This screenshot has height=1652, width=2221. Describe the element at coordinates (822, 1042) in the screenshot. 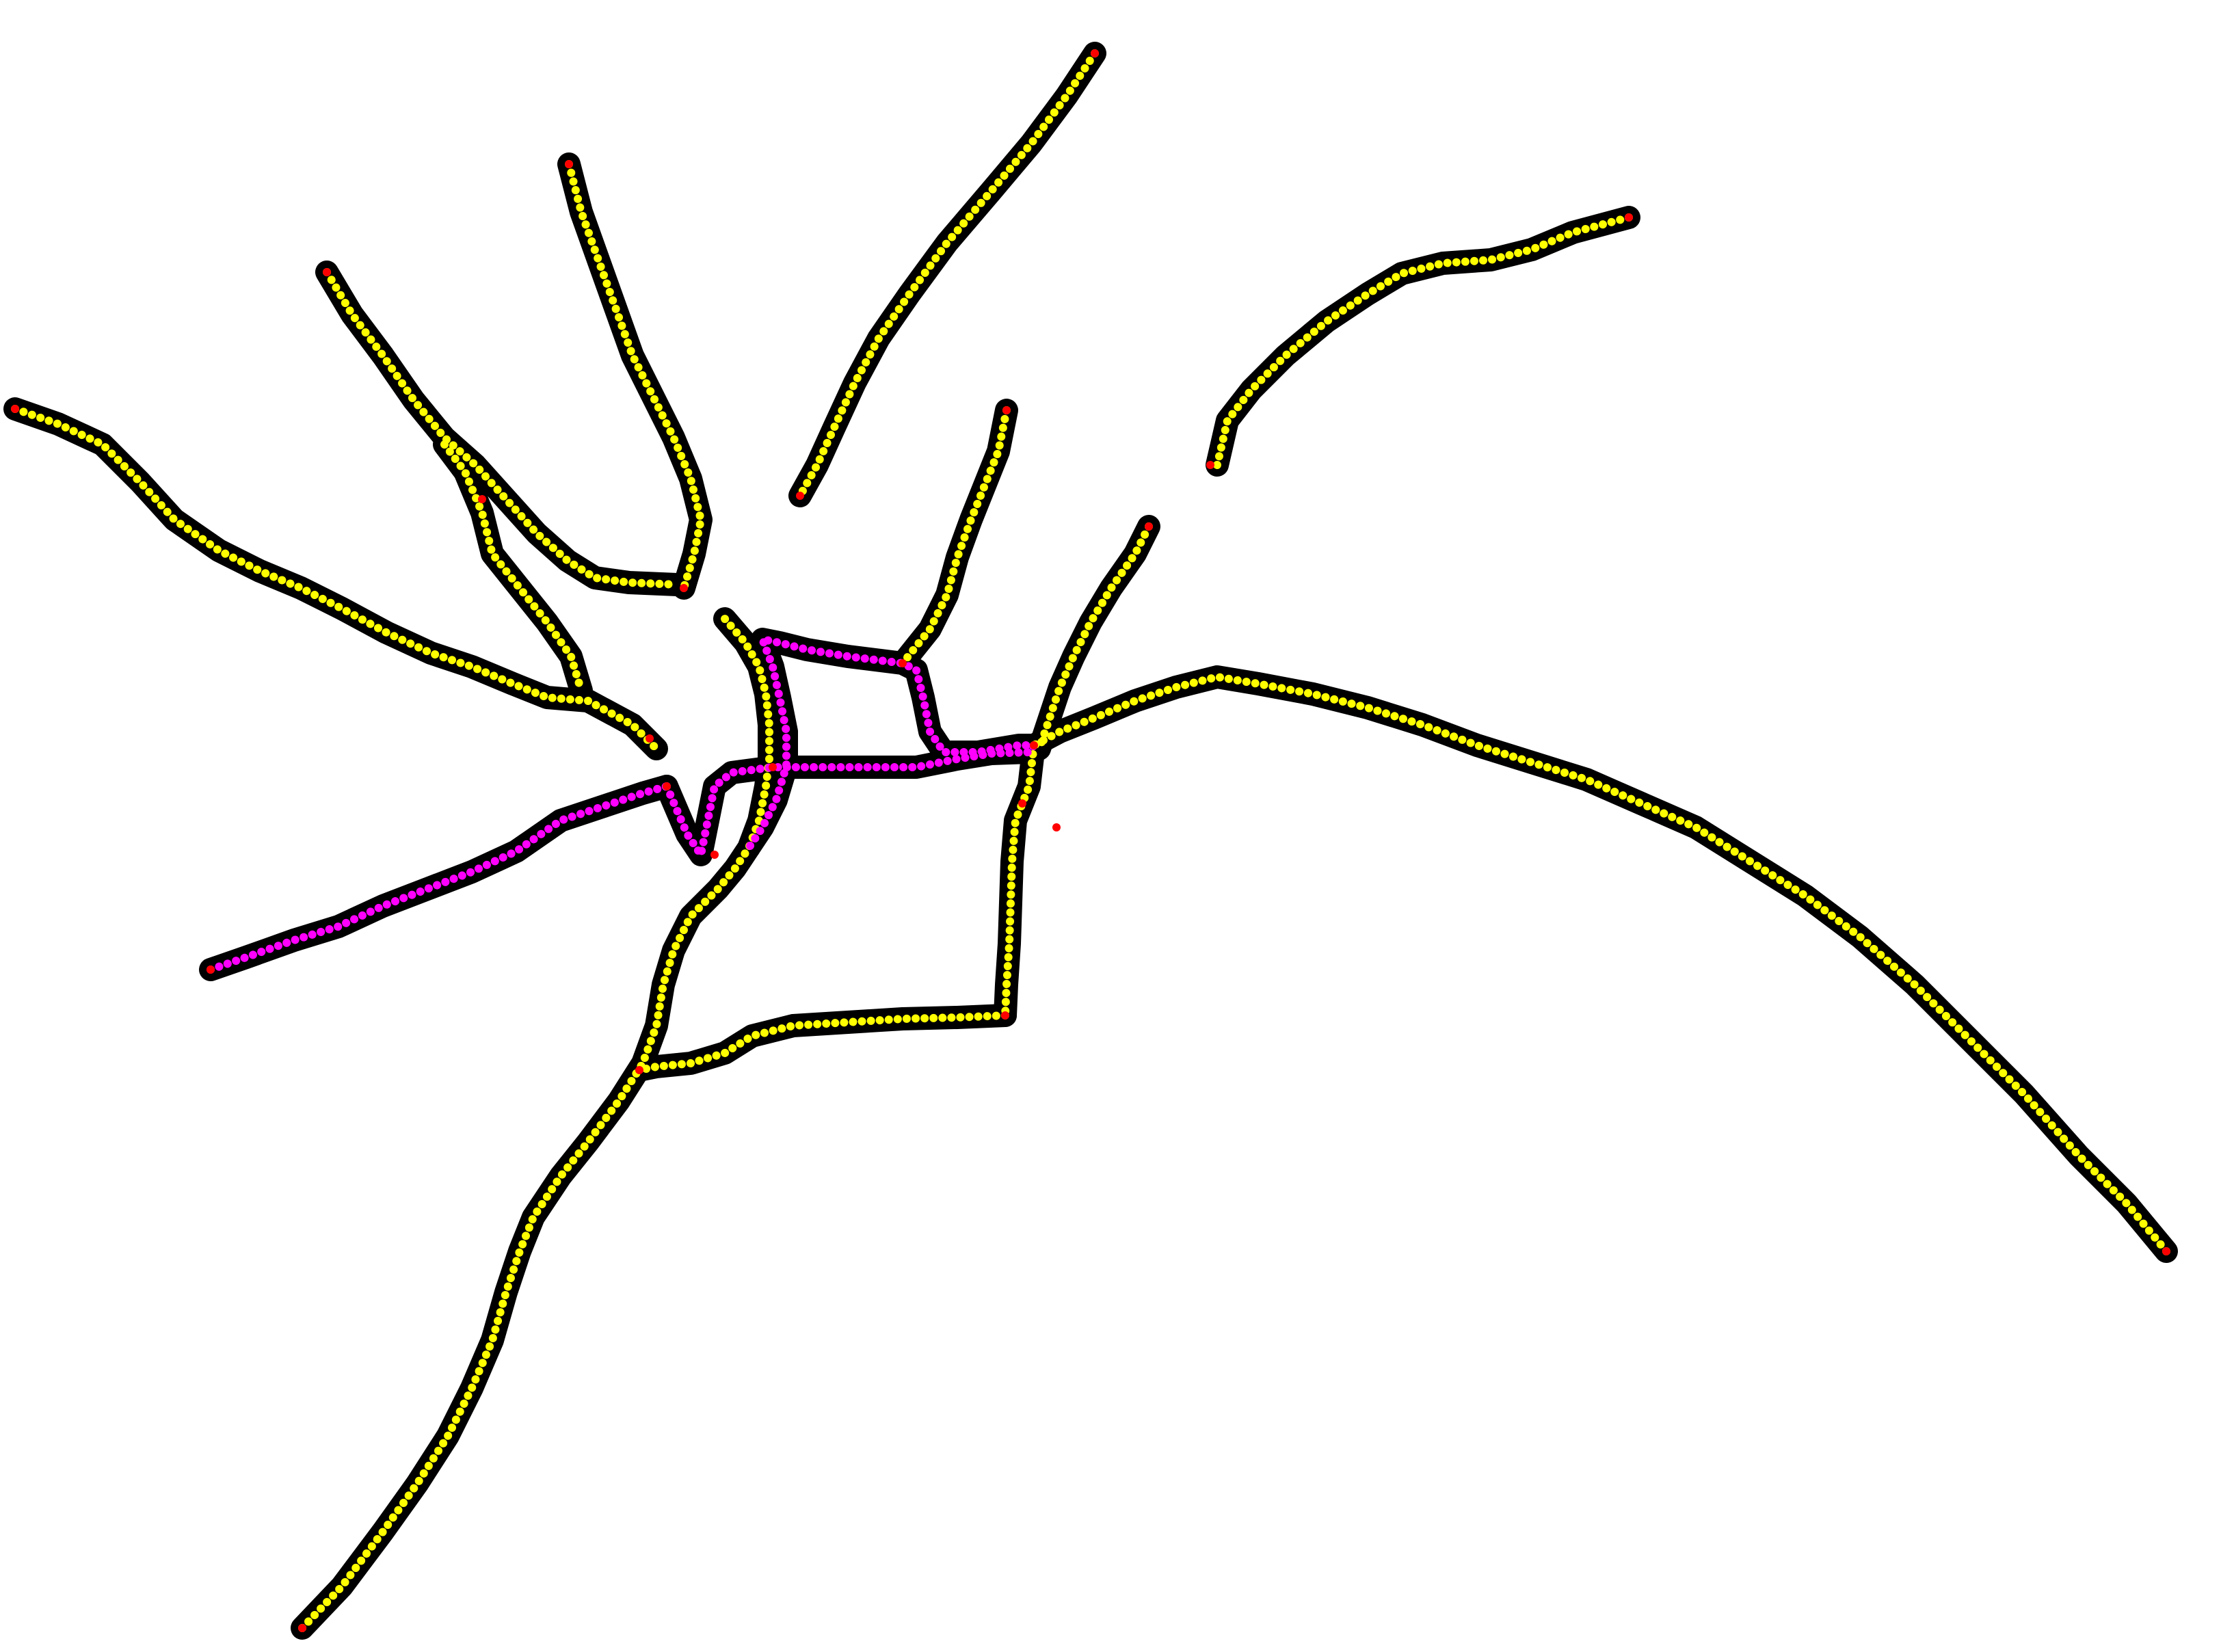

I see `branch-loop-bottom` at that location.